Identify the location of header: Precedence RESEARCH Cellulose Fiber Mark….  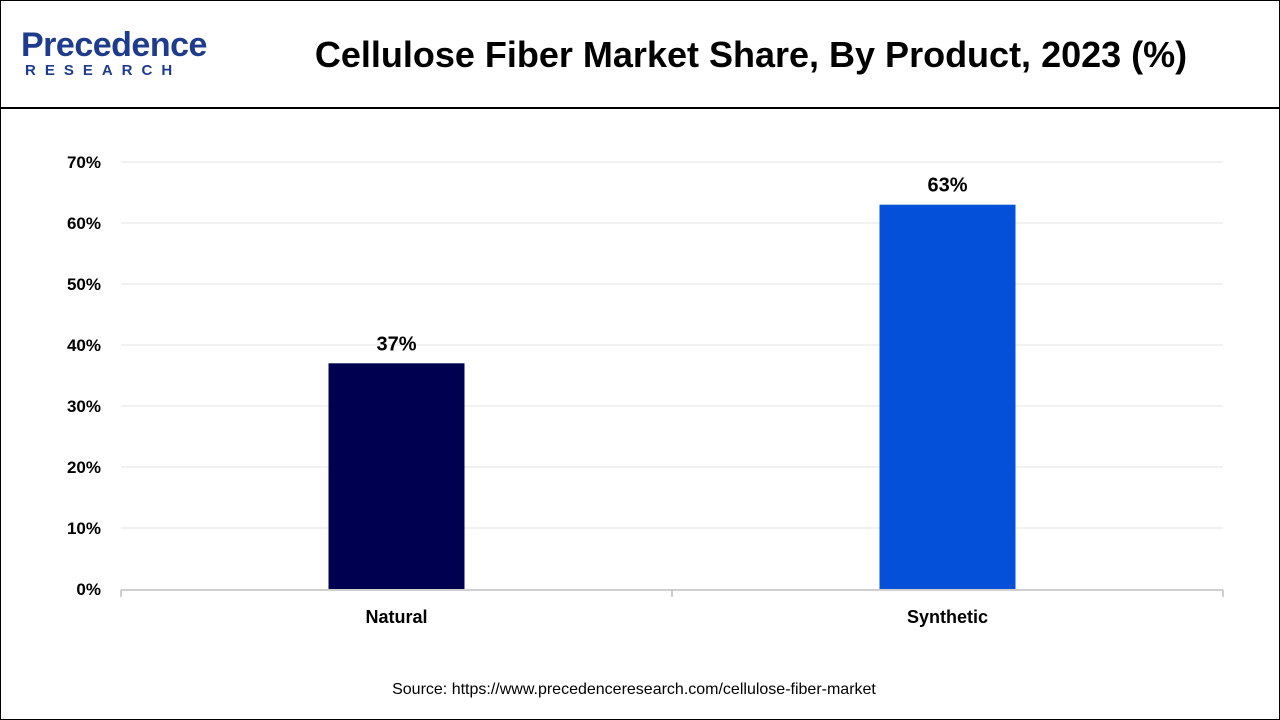
(640, 55).